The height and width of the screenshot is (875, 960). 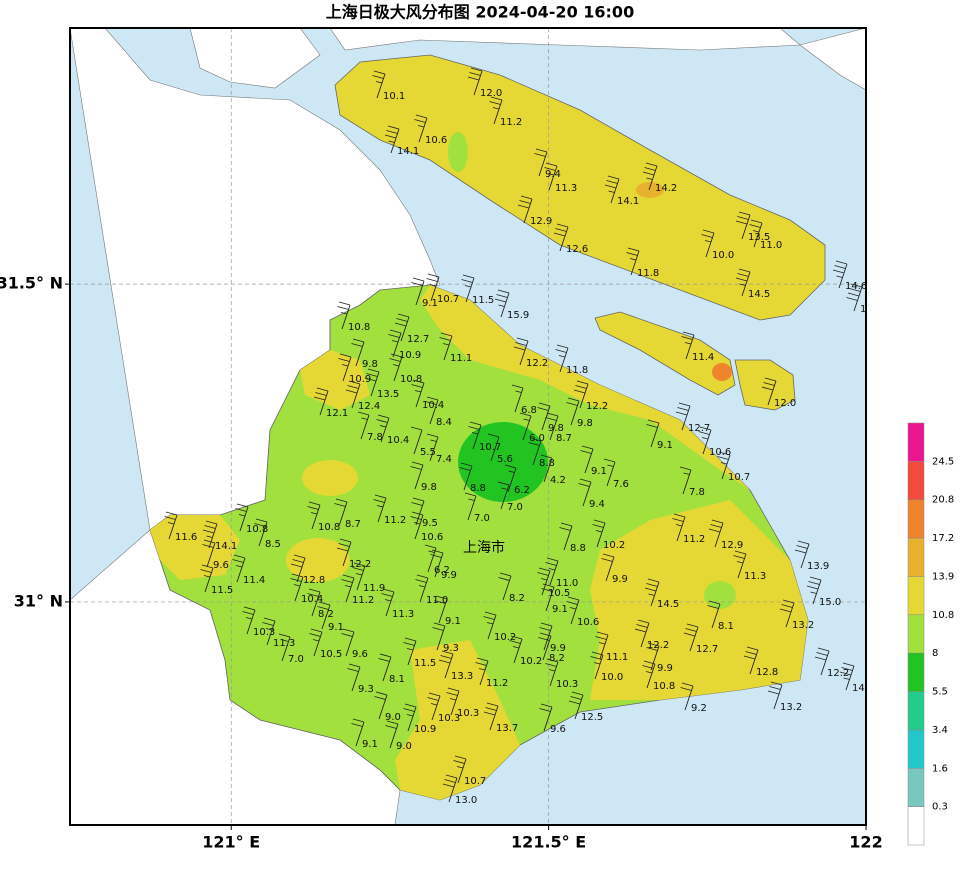 I want to click on legend-label: 3.4, so click(x=940, y=730).